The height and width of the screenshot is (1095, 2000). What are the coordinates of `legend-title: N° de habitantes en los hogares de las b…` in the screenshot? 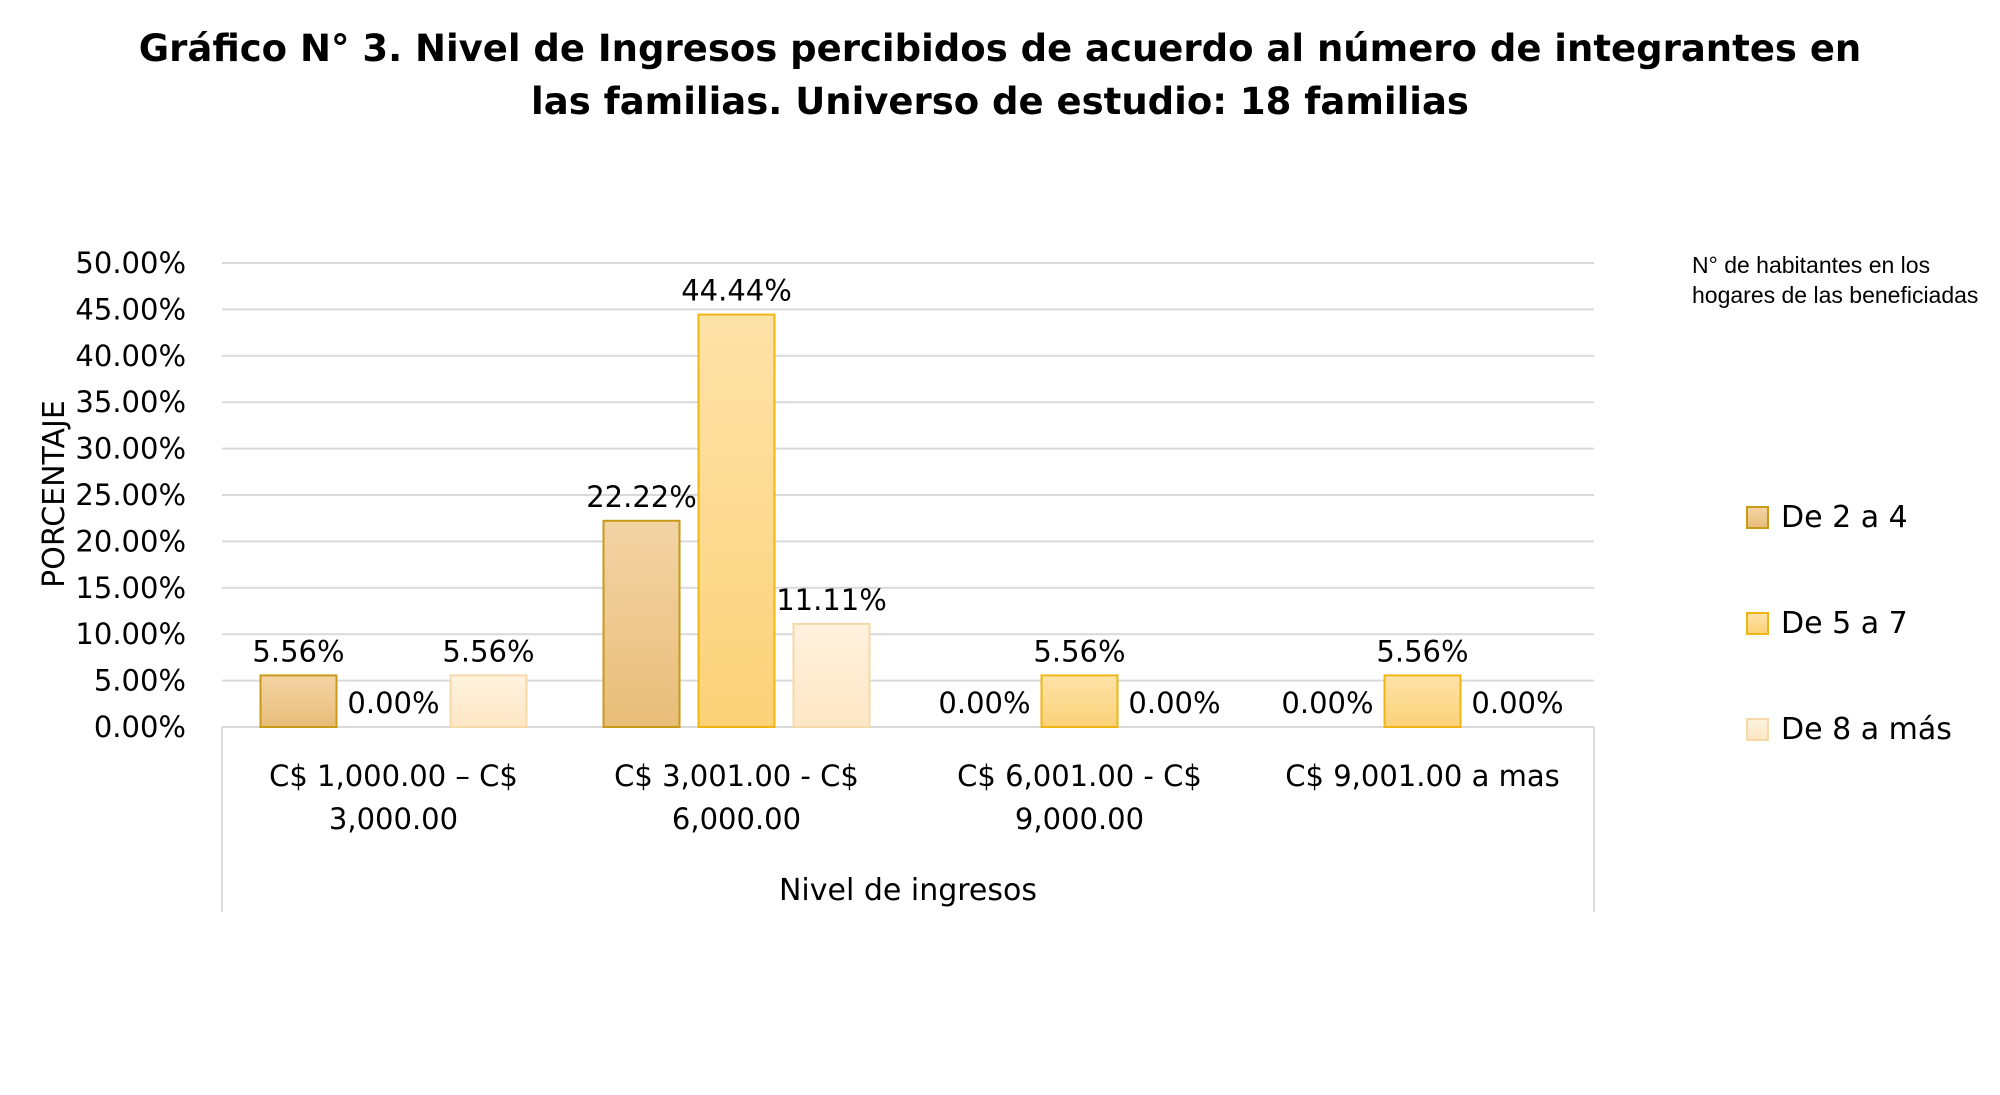 It's located at (1835, 280).